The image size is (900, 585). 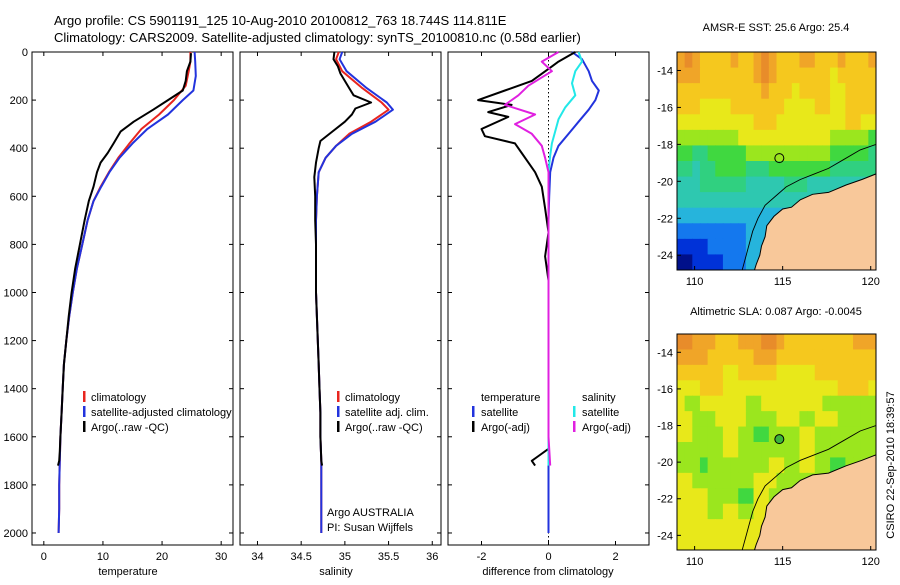 What do you see at coordinates (338, 426) in the screenshot?
I see `legend-swatch-argo` at bounding box center [338, 426].